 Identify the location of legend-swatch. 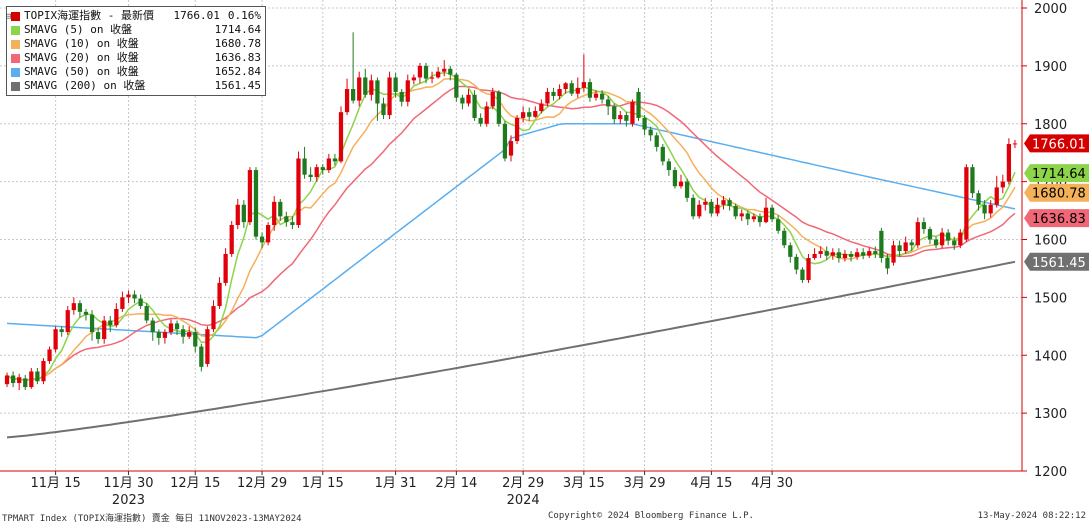
(15, 16).